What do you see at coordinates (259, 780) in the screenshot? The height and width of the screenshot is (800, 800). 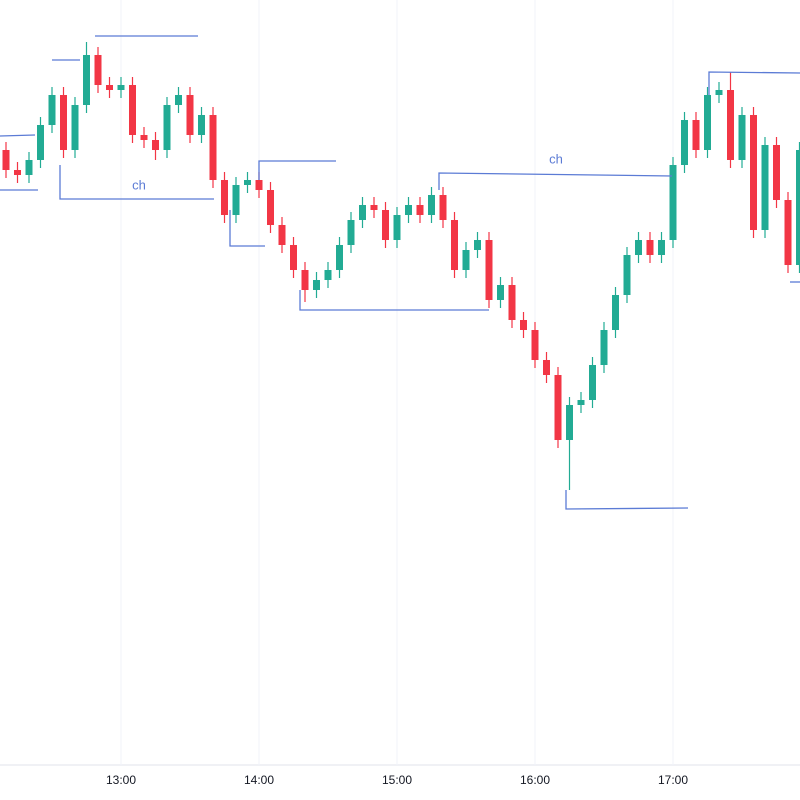 I see `x-tick-label: 14:00` at bounding box center [259, 780].